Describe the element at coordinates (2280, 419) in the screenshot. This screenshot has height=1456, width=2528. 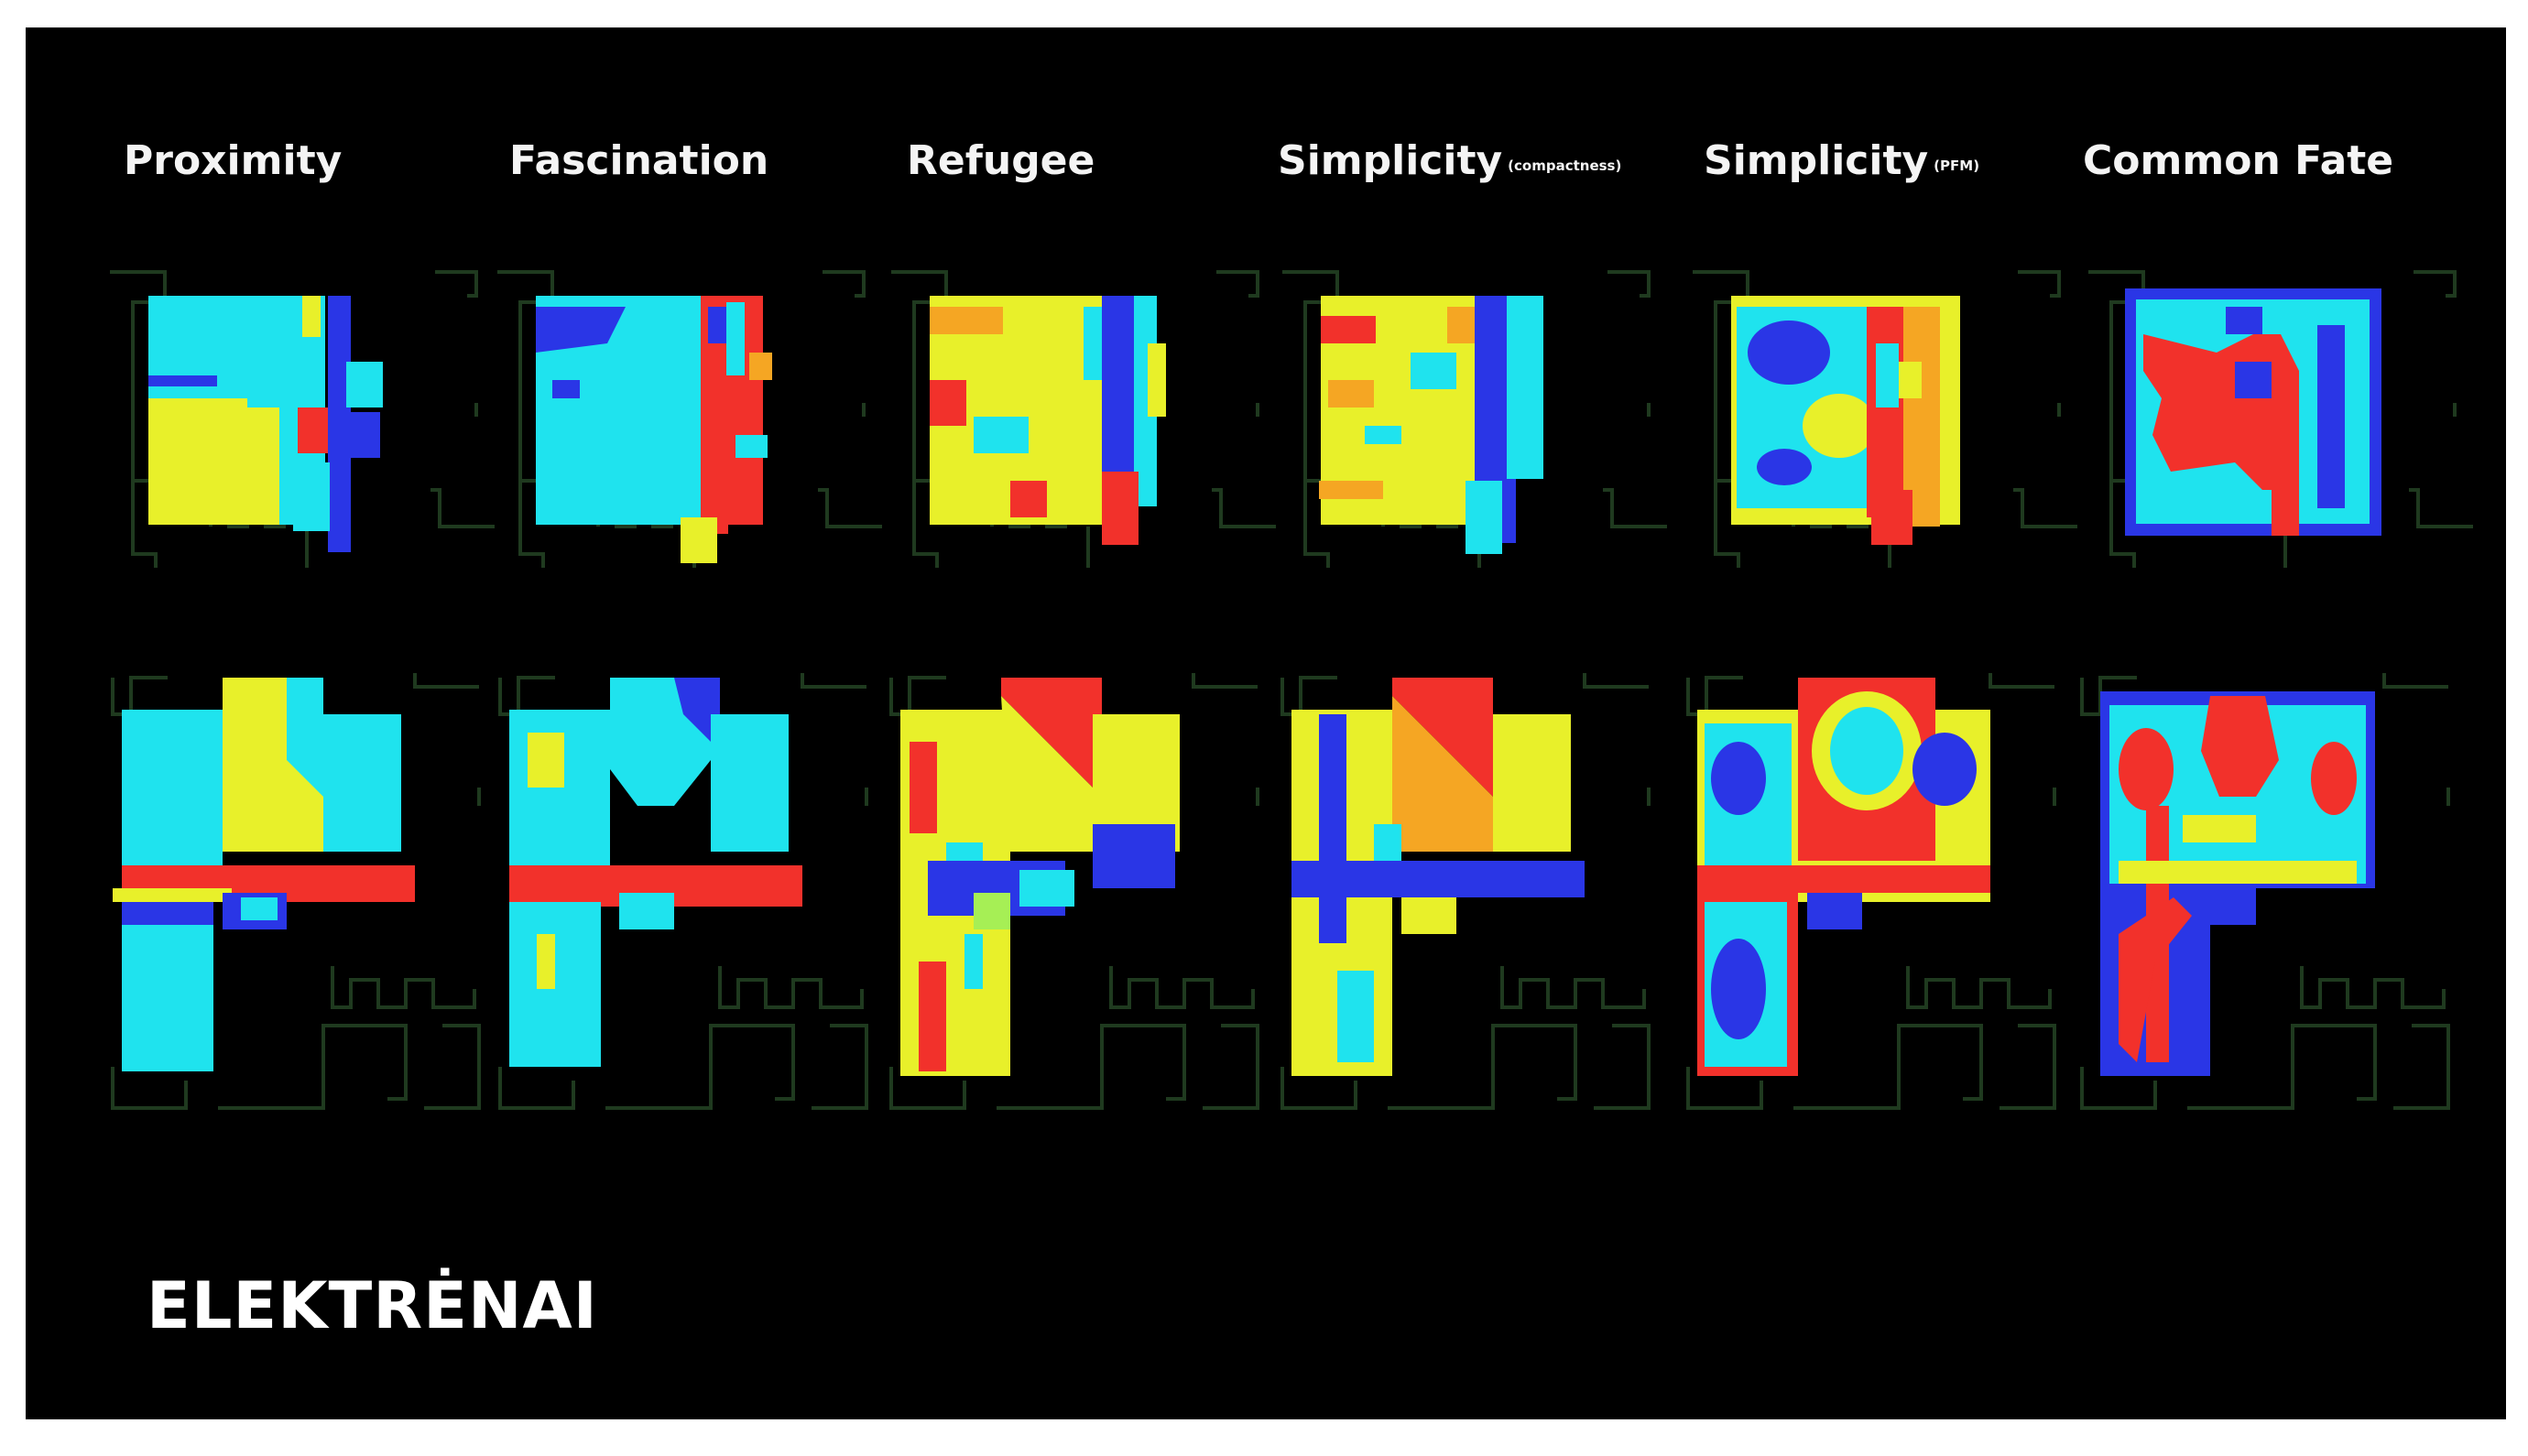
I see `plan-top-common-fate` at that location.